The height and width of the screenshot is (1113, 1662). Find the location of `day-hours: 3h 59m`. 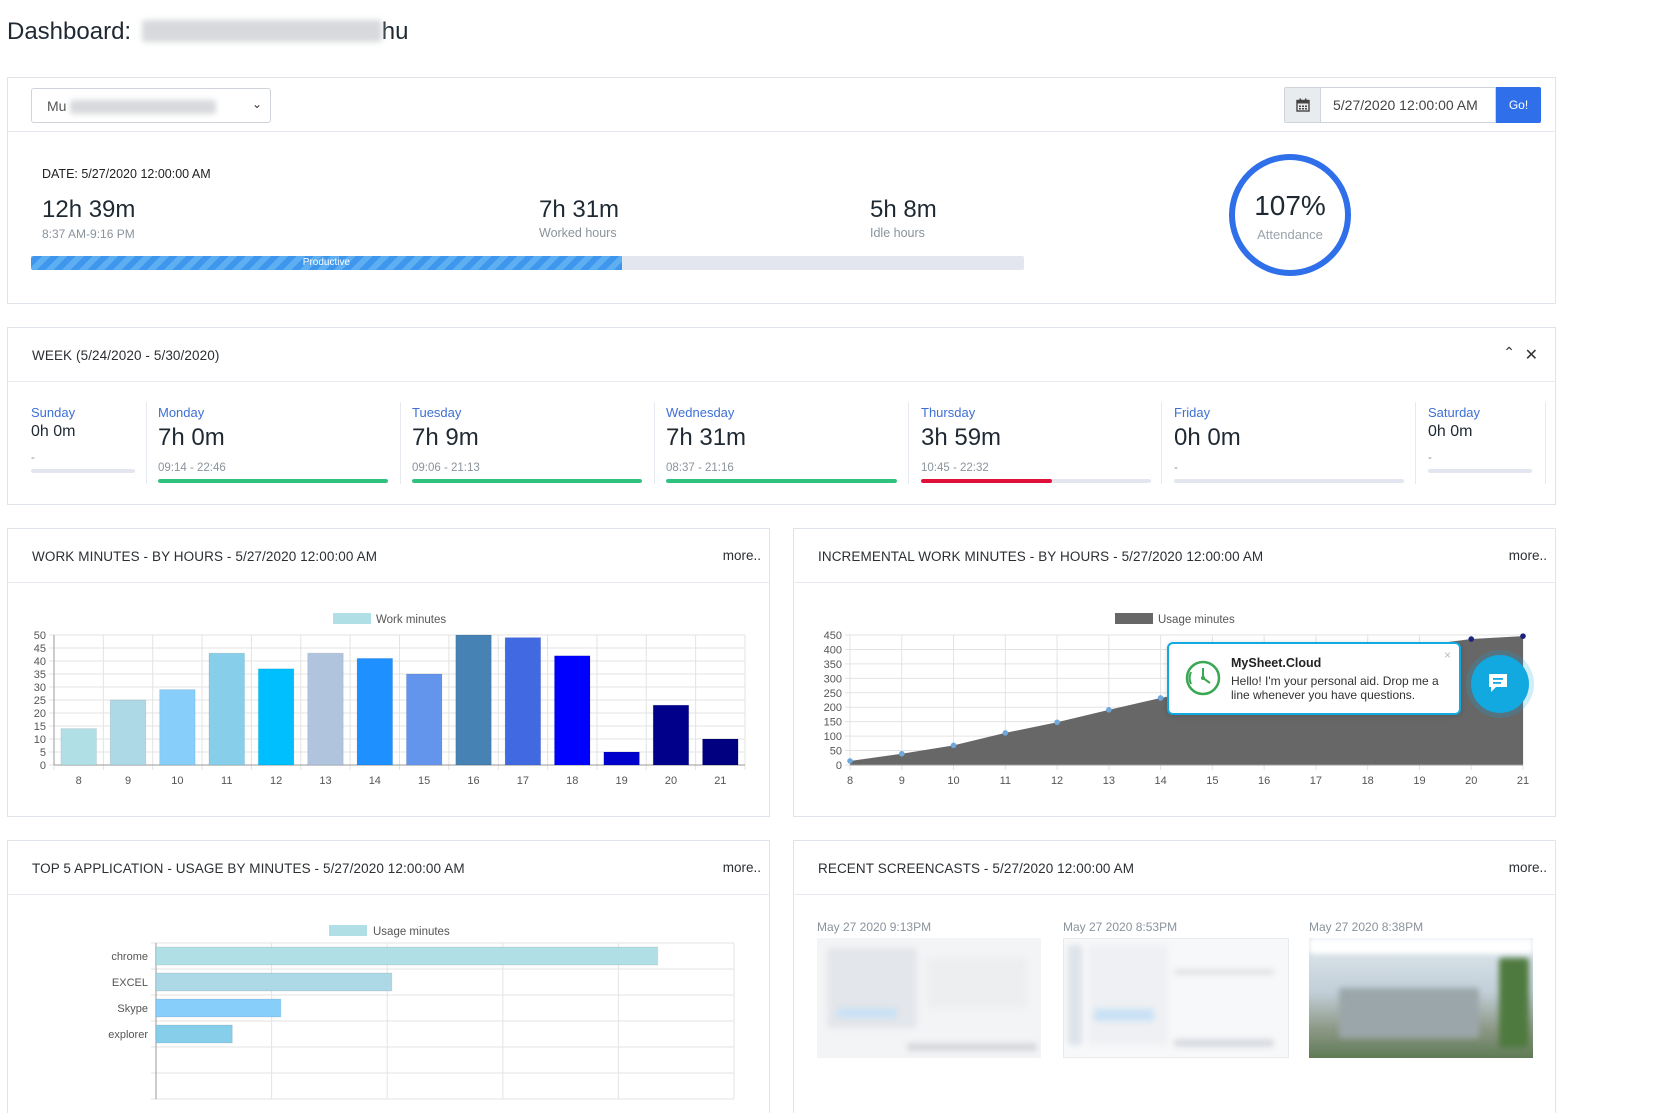

day-hours: 3h 59m is located at coordinates (961, 437).